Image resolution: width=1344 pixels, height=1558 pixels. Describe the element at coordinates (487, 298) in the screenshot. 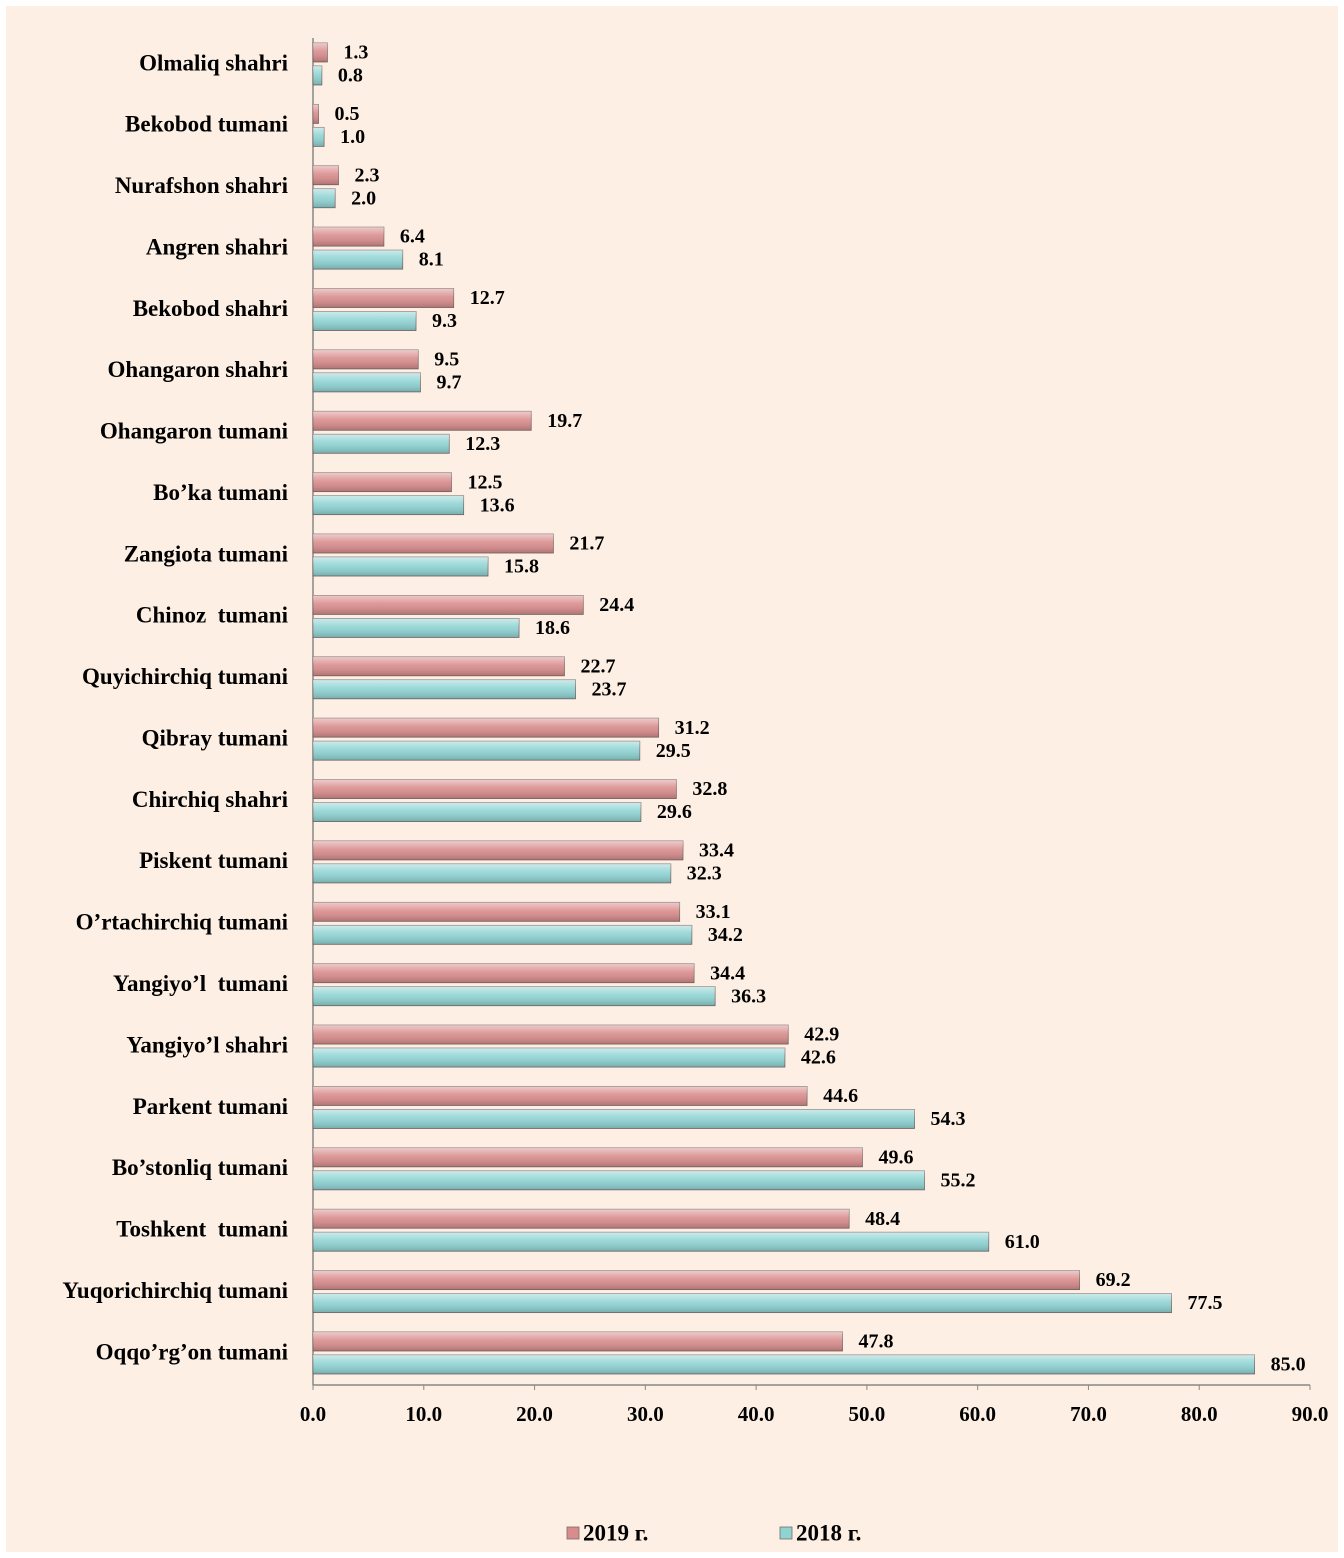

I see `value-label: 12.7` at that location.